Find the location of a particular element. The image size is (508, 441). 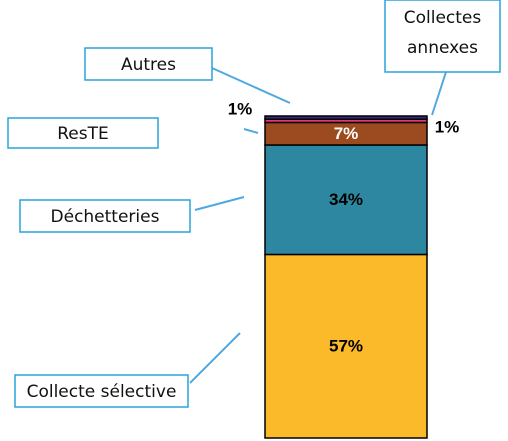

data-label: 7% is located at coordinates (346, 133).